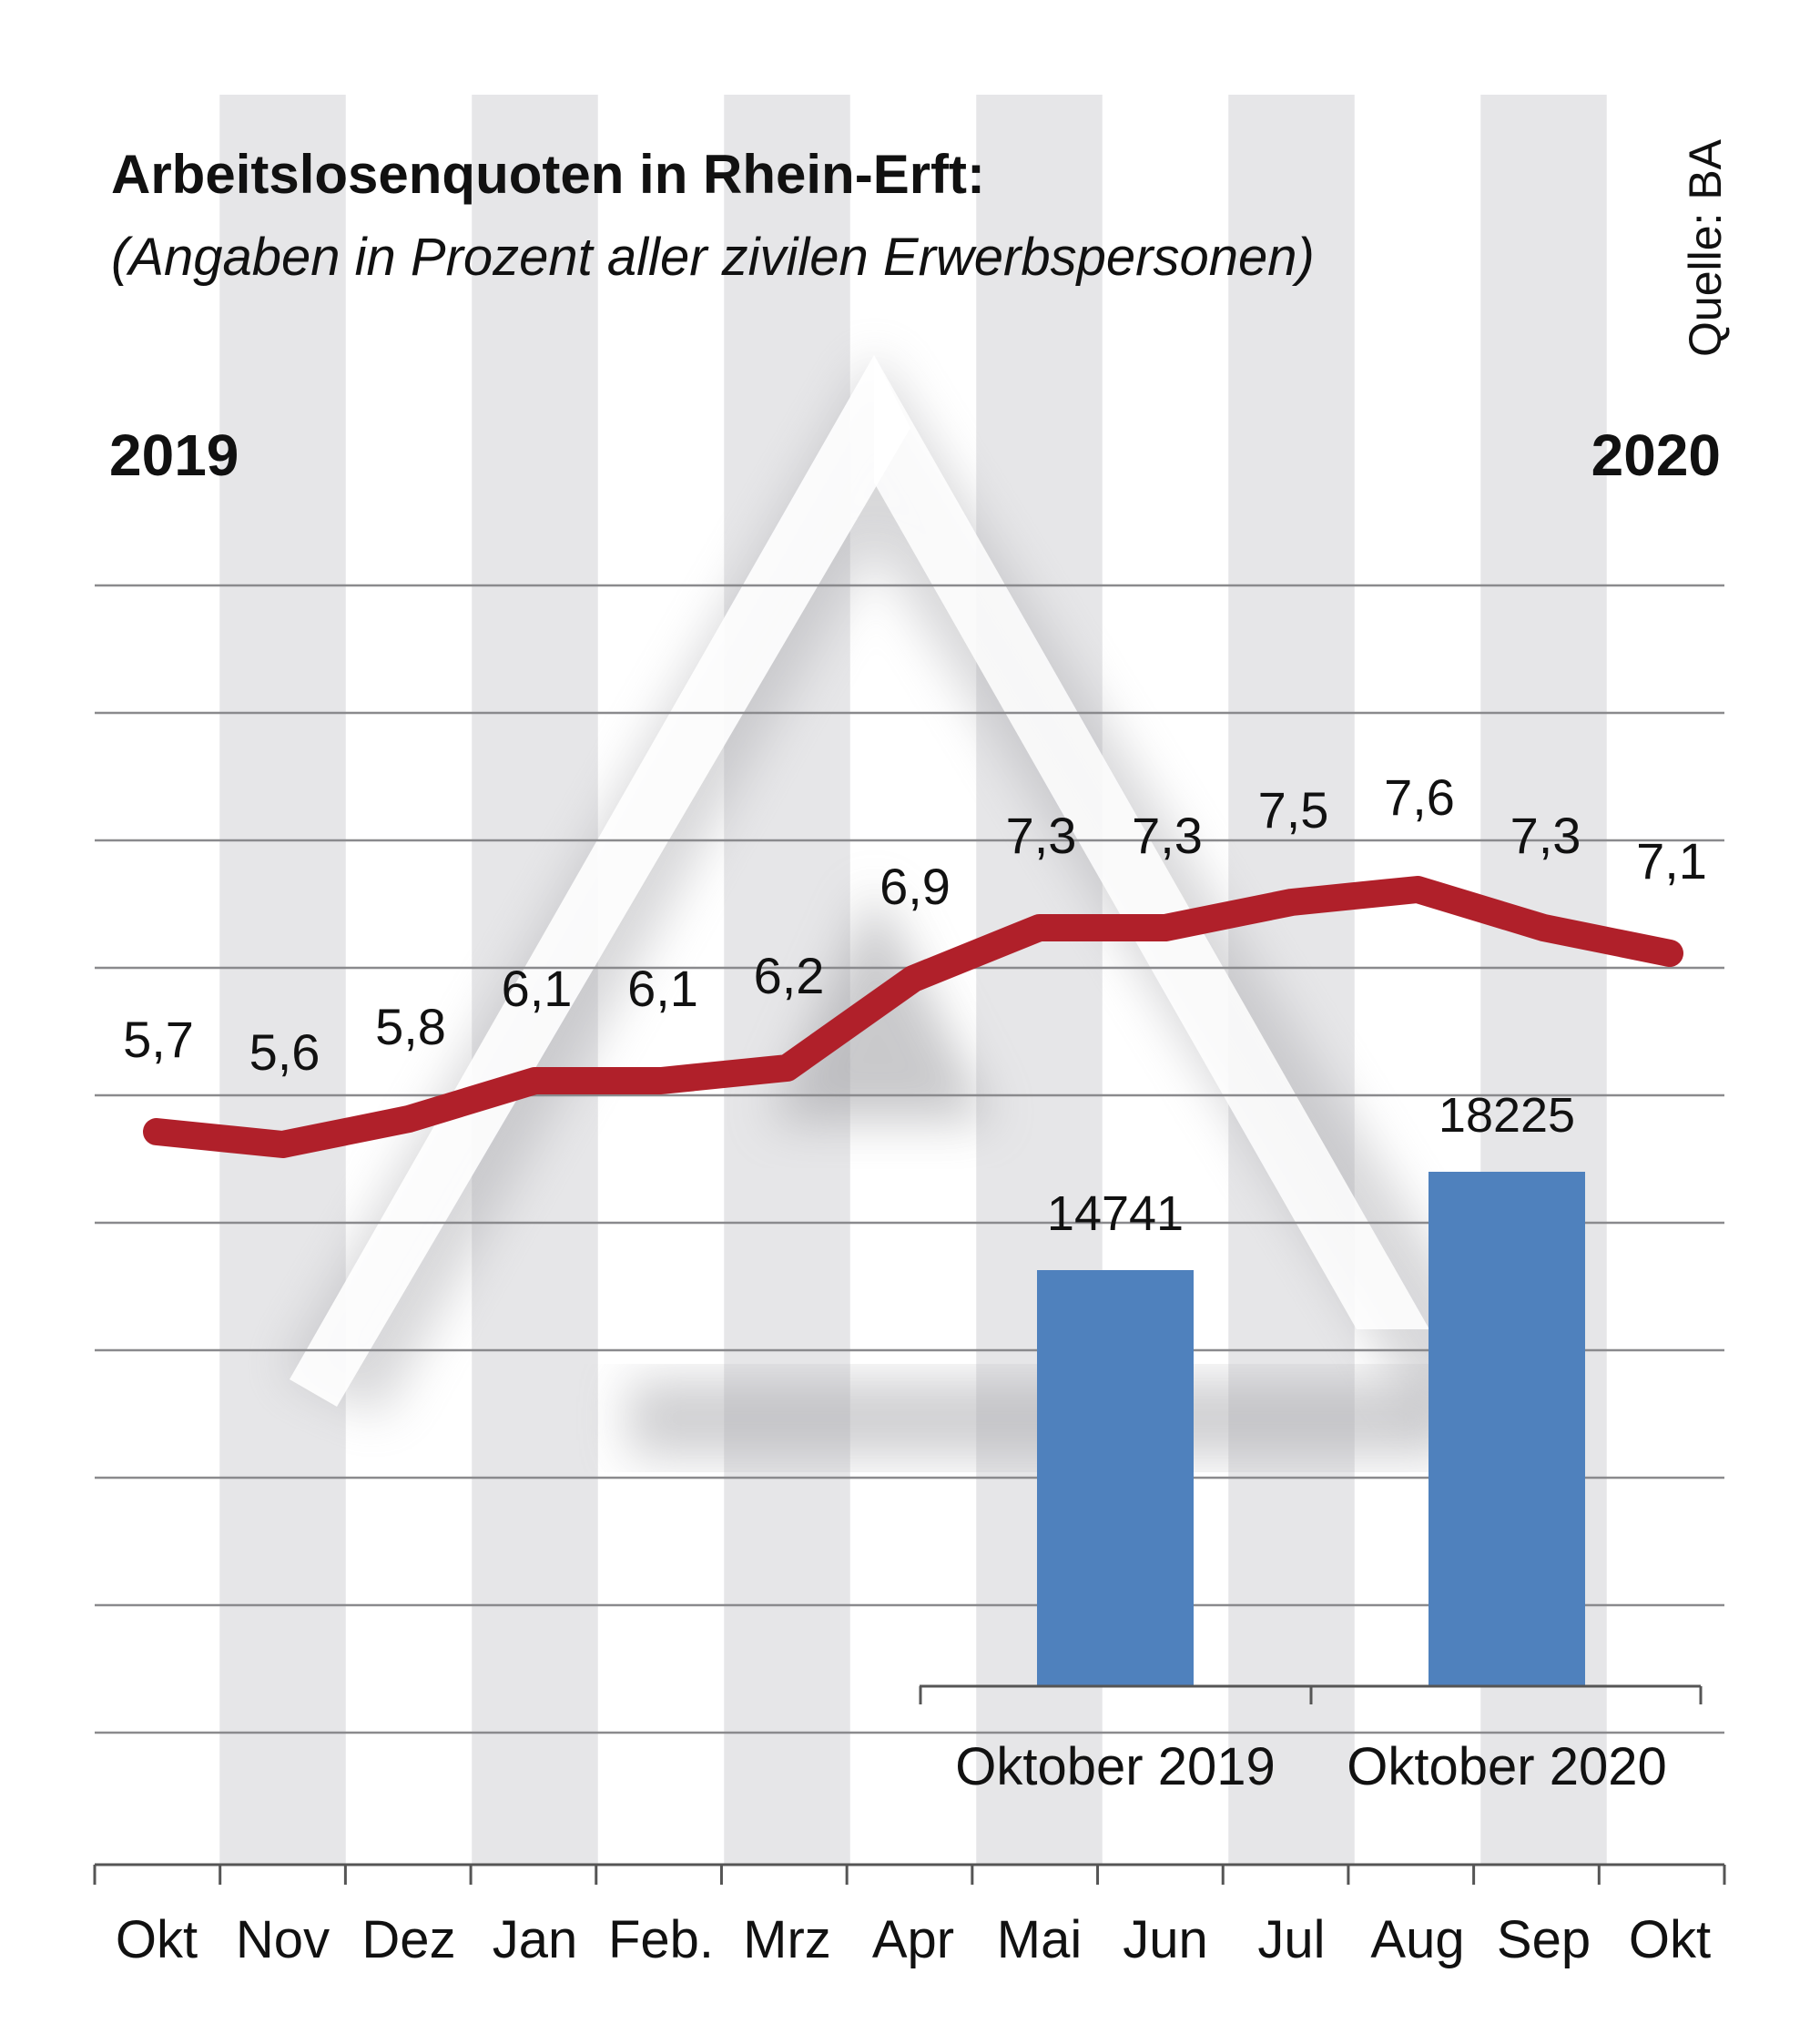 The width and height of the screenshot is (1820, 2034). What do you see at coordinates (1291, 1939) in the screenshot?
I see `x-tick-label: Jul` at bounding box center [1291, 1939].